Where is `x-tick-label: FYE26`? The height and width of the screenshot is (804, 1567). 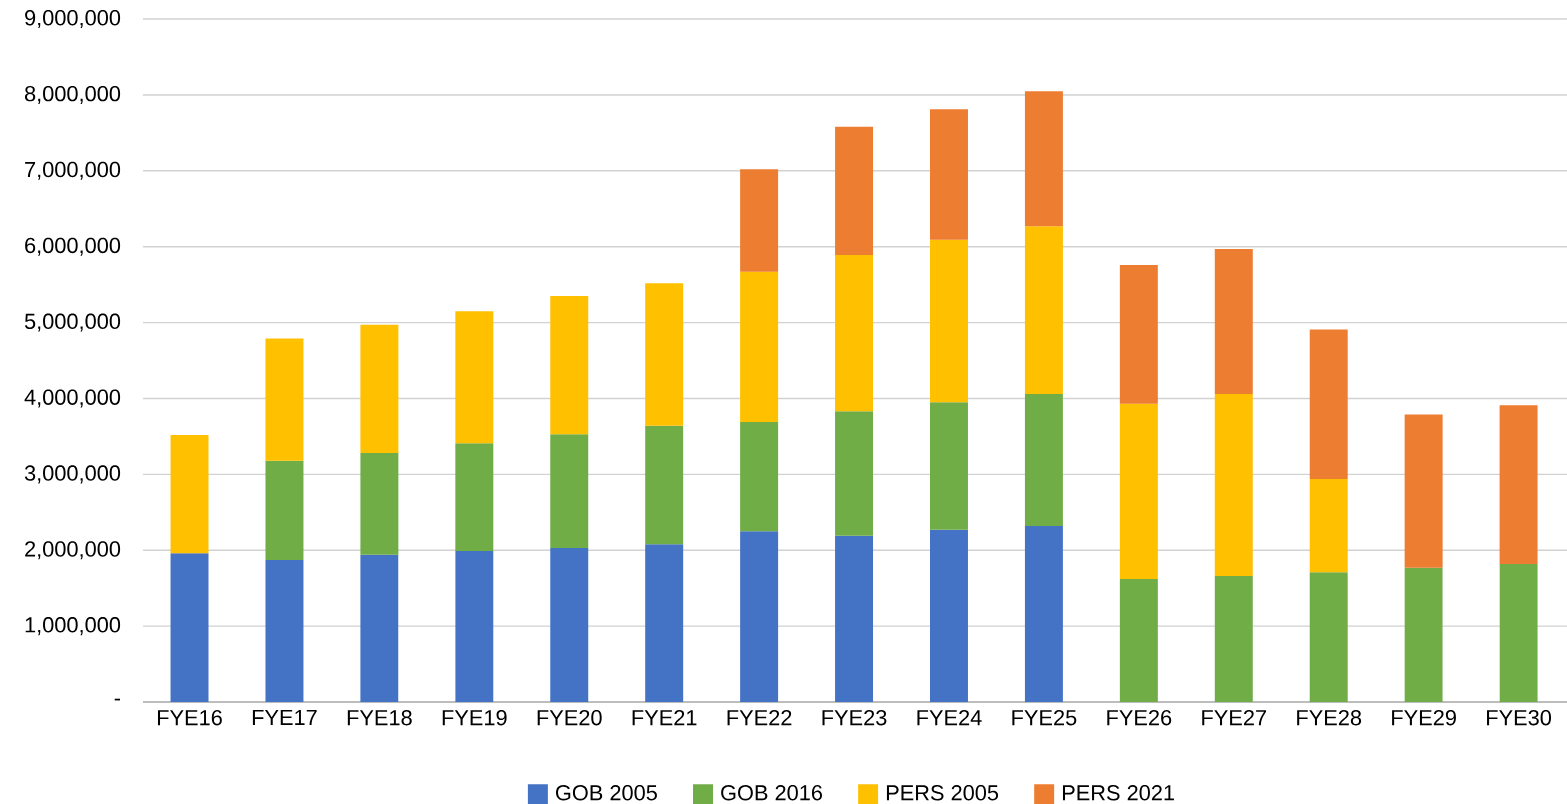 x-tick-label: FYE26 is located at coordinates (1139, 717).